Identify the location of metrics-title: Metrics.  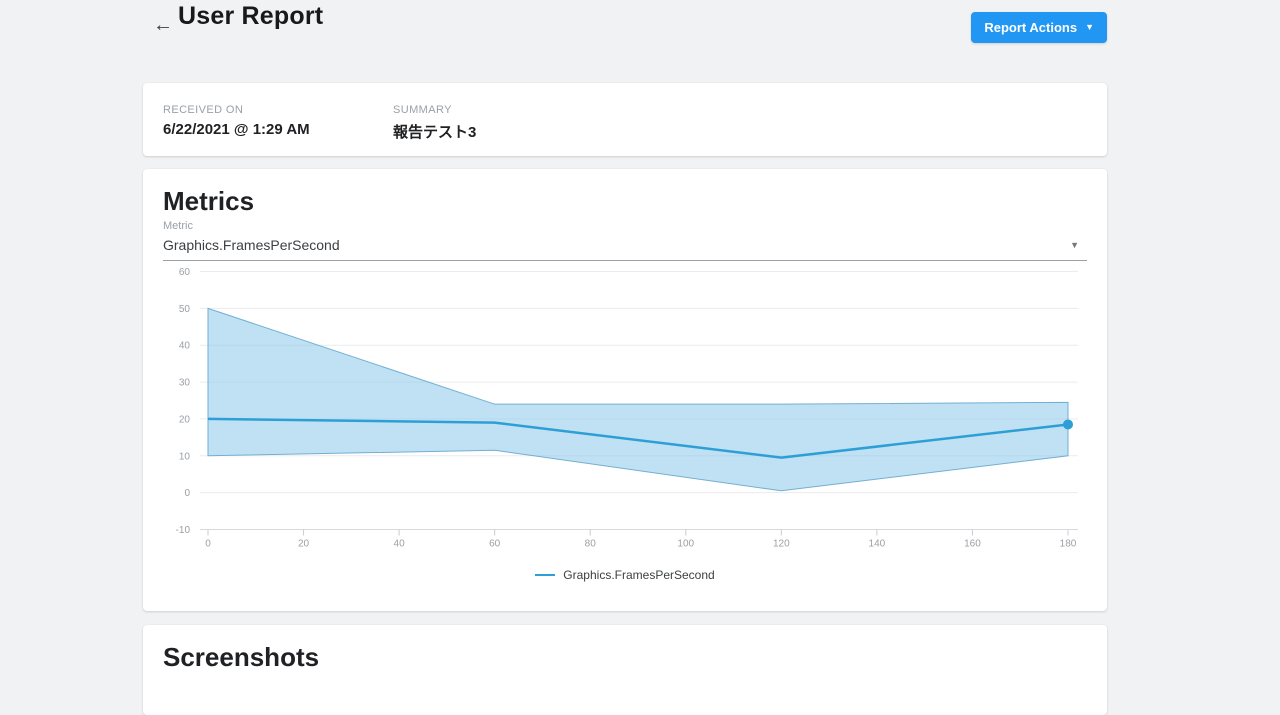
(209, 201).